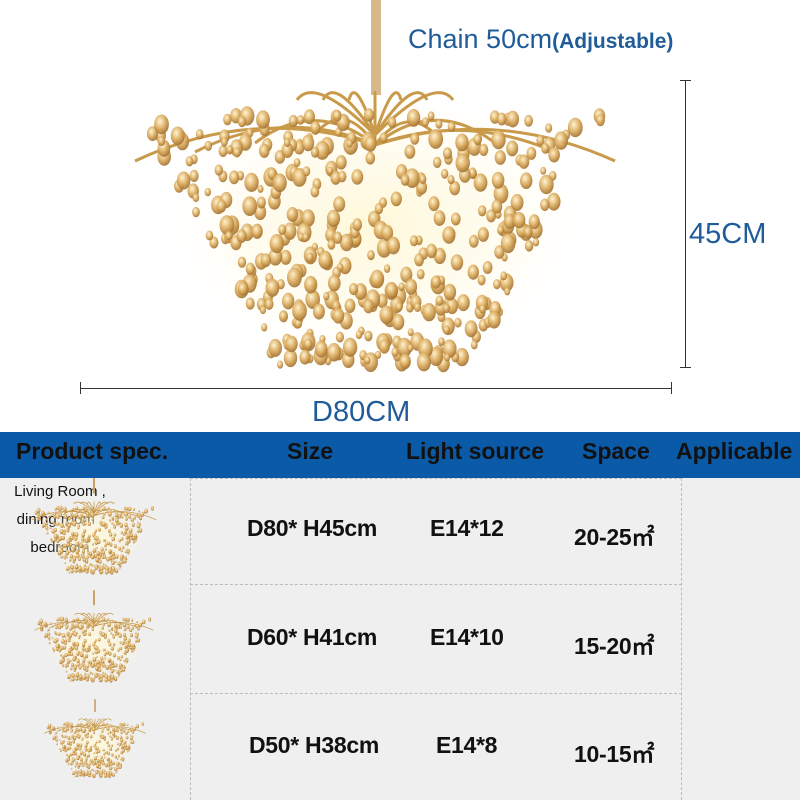 The image size is (800, 800). I want to click on row-2-space: 15-20㎡, so click(614, 646).